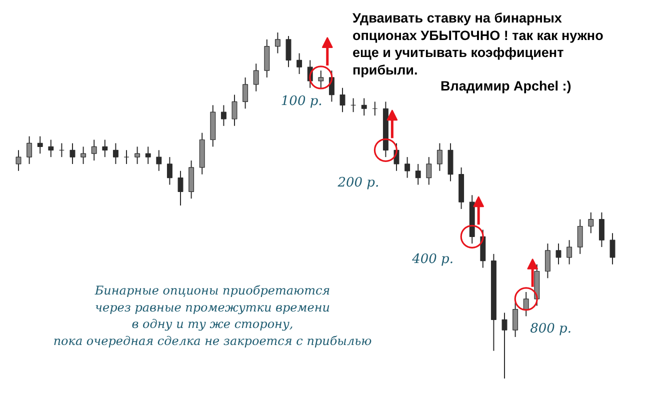  What do you see at coordinates (212, 316) in the screenshot?
I see `annotation: Бинарные опционы приобретаются через равные промежутки времени в одну и ту же сторону, пока очередная сделка не закроется с прибылью` at bounding box center [212, 316].